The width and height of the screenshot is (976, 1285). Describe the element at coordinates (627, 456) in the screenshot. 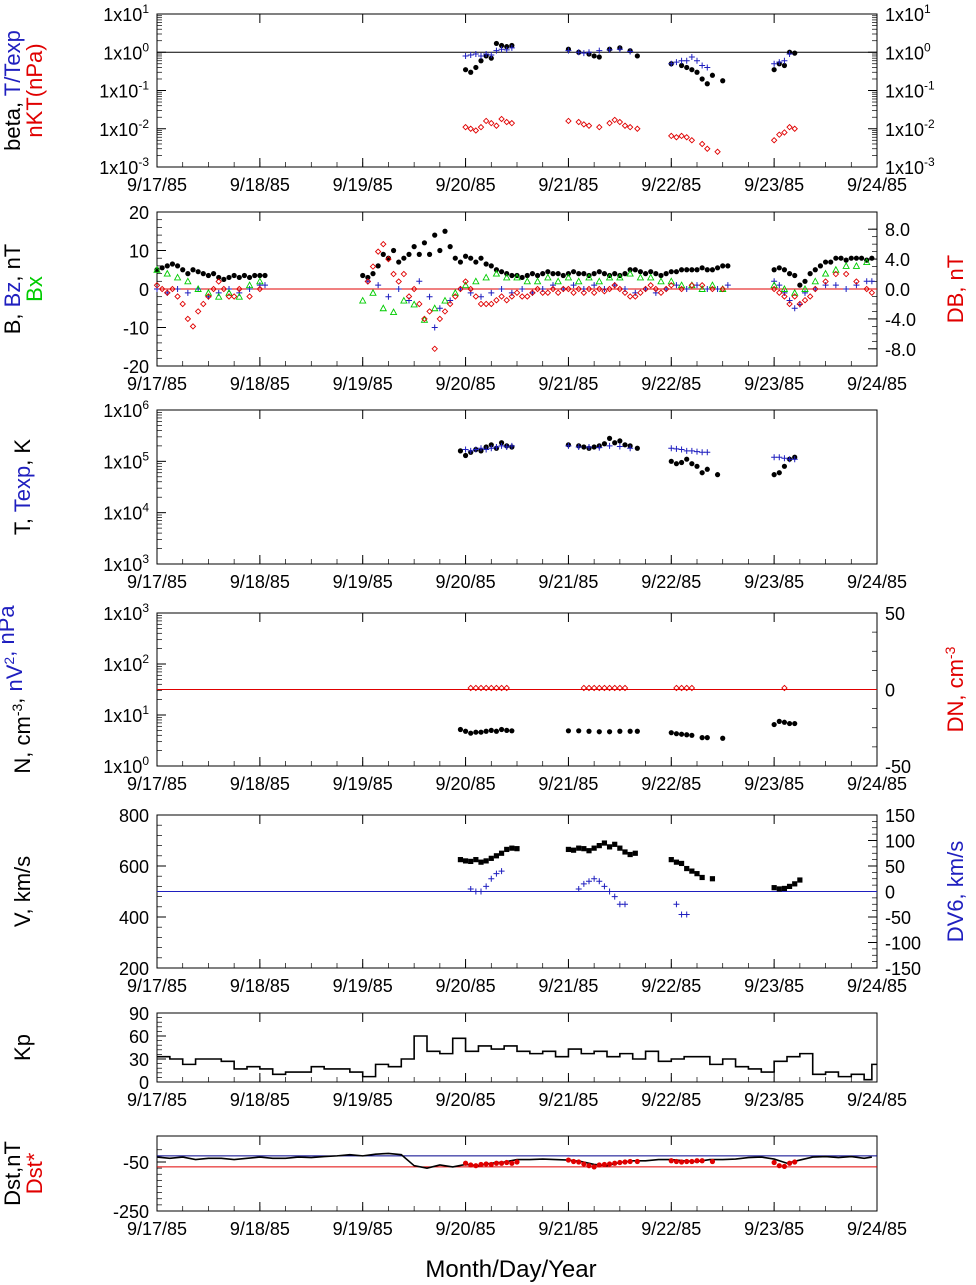

I see `temperature-series-t` at that location.